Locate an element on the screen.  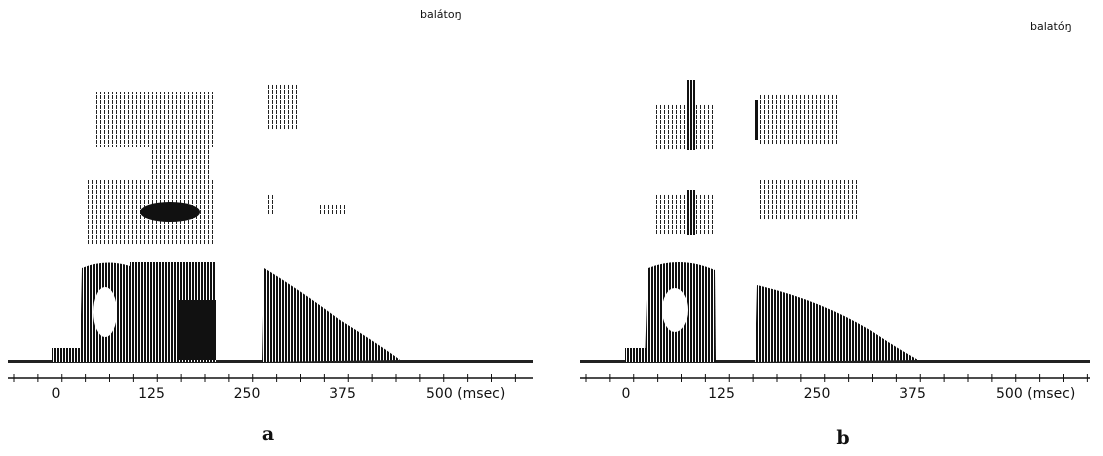
panel-caption: a is located at coordinates (268, 434).